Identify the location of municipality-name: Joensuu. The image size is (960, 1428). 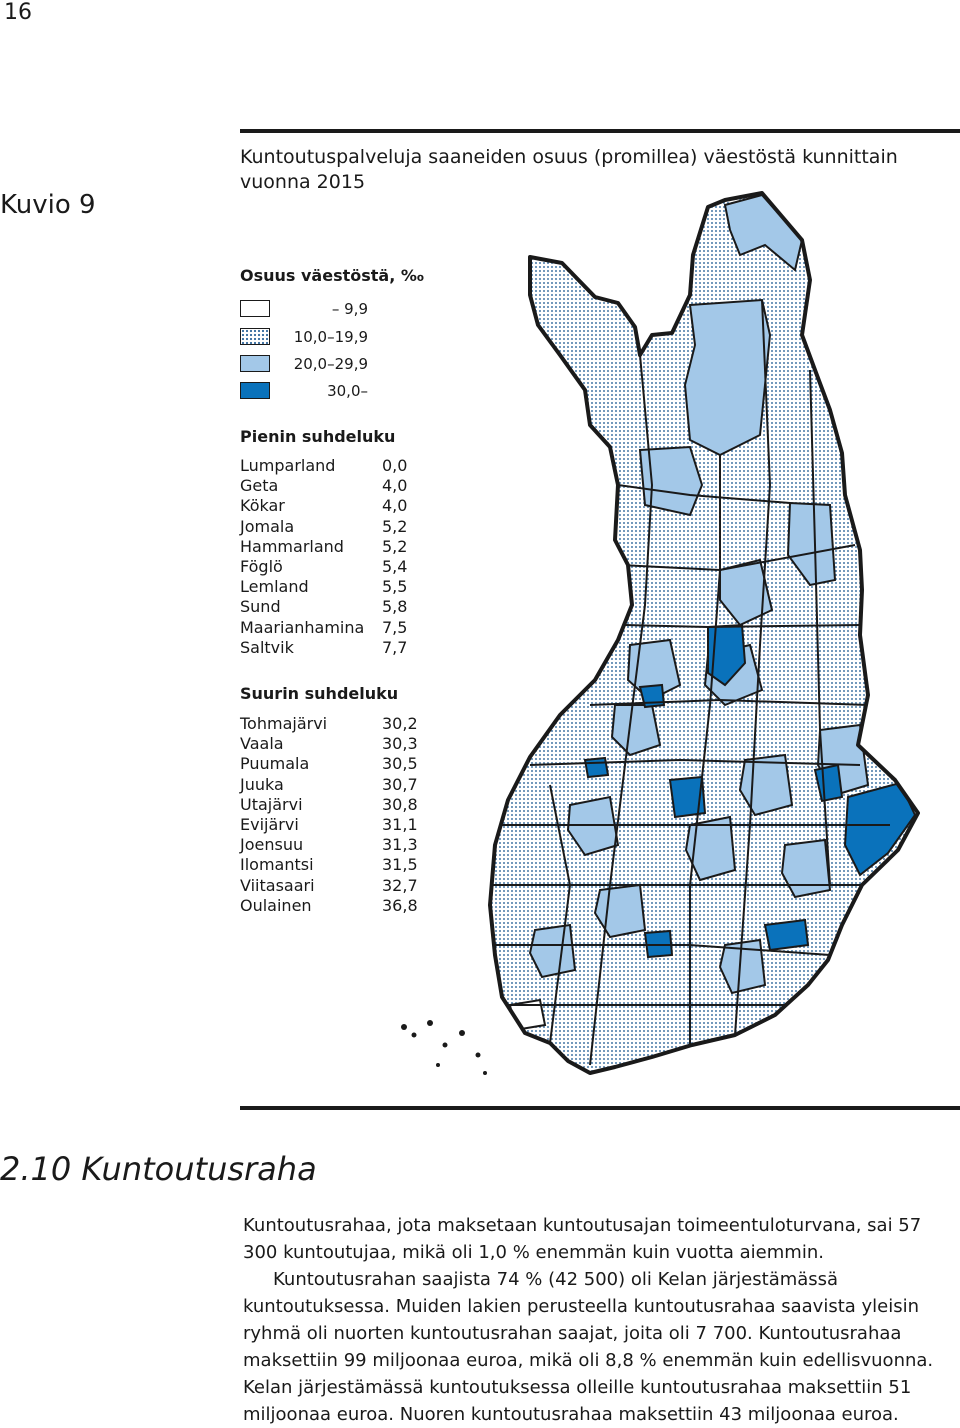
(272, 845).